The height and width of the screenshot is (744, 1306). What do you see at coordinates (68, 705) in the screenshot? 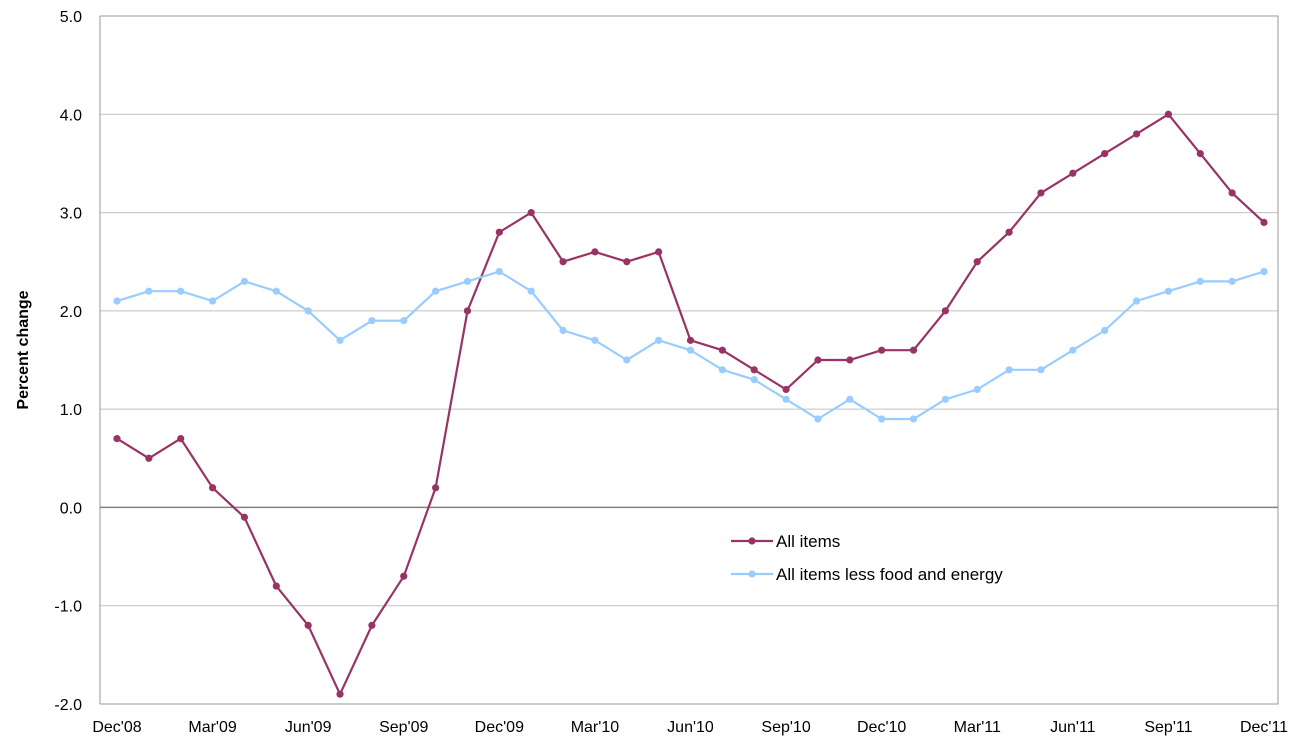
I see `y-tick-label: -2.0` at bounding box center [68, 705].